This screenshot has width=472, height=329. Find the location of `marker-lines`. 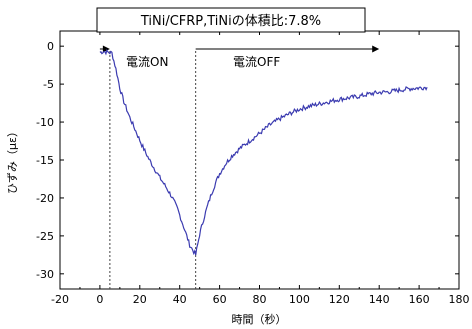

marker-lines is located at coordinates (153, 170).